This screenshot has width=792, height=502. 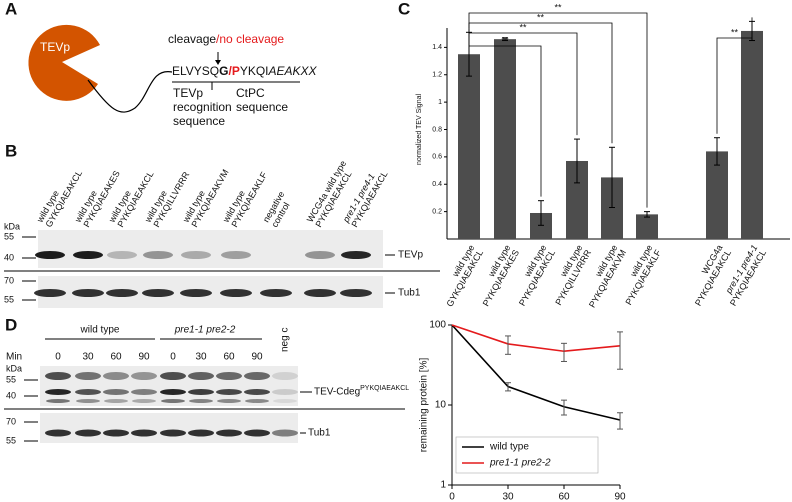 What do you see at coordinates (419, 130) in the screenshot?
I see `y-axis-label: normalized TEV Signal` at bounding box center [419, 130].